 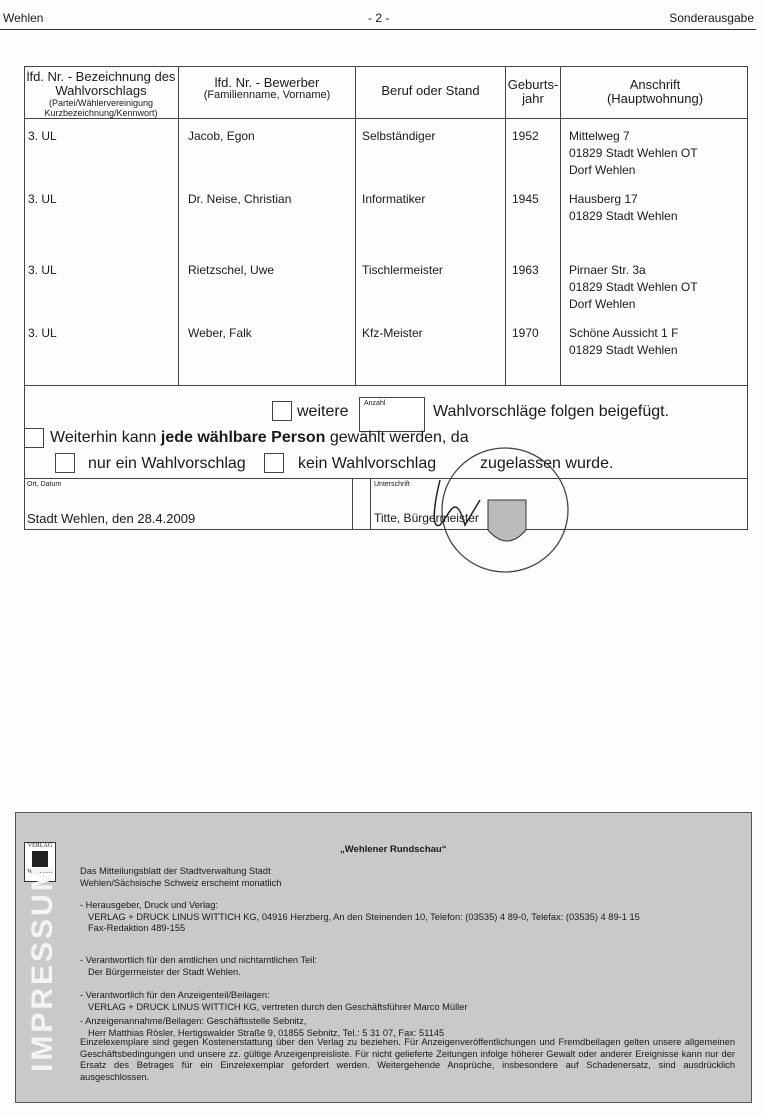 I want to click on cell-name: Dr. Neise, Christian, so click(x=240, y=199).